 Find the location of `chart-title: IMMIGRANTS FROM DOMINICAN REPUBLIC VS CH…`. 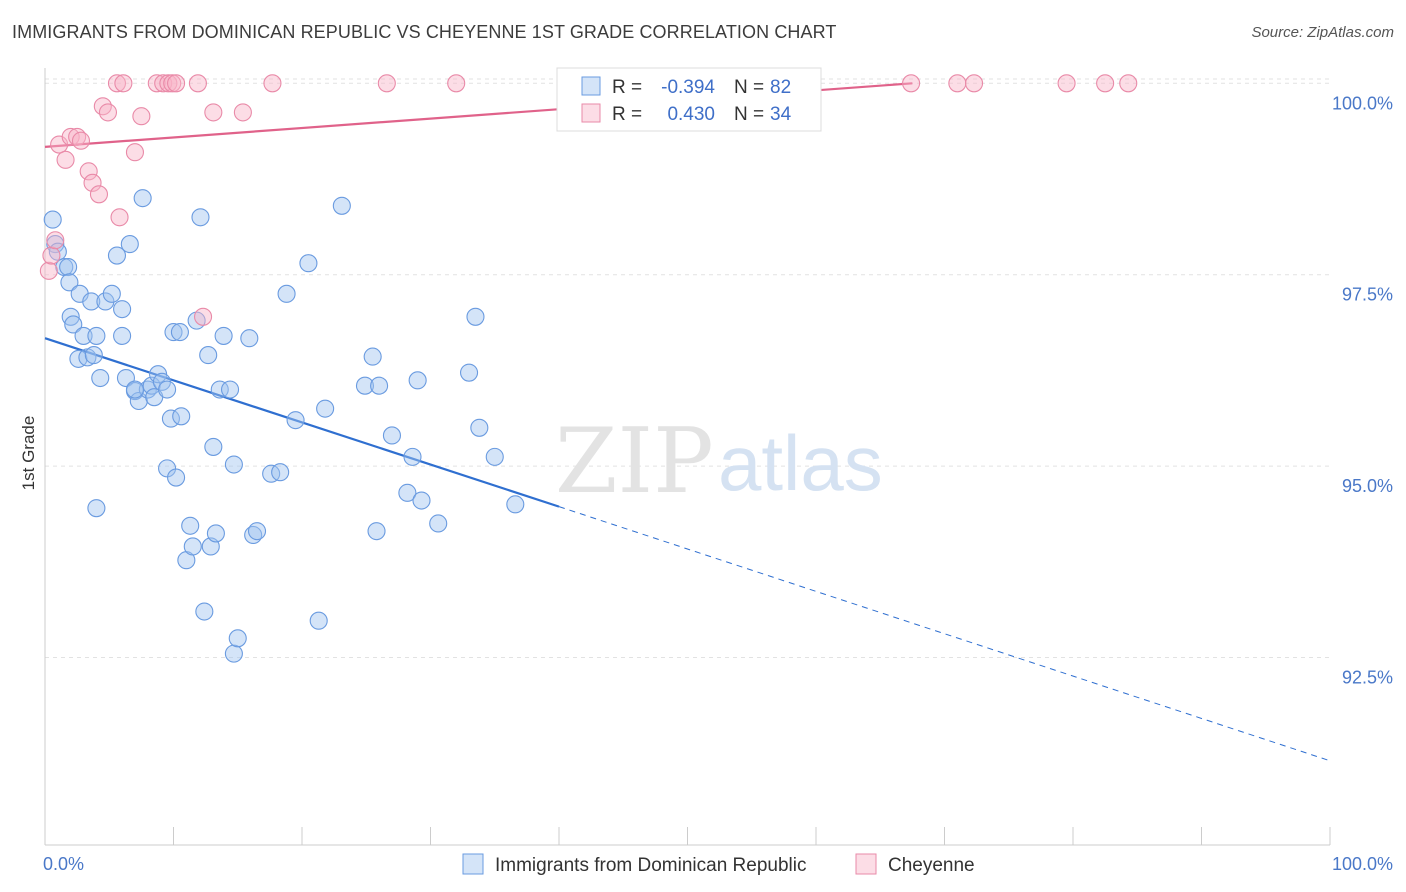

chart-title: IMMIGRANTS FROM DOMINICAN REPUBLIC VS CH… is located at coordinates (424, 32).